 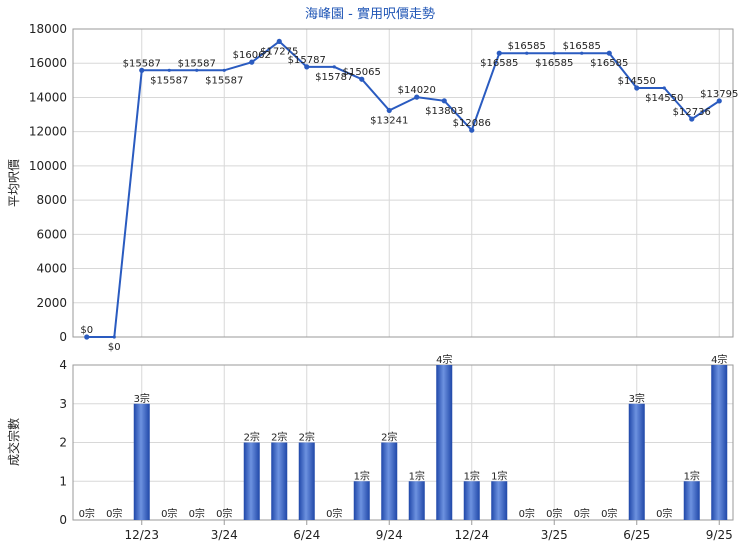 I want to click on bar-ylabel: 成交宗數, so click(x=13, y=442).